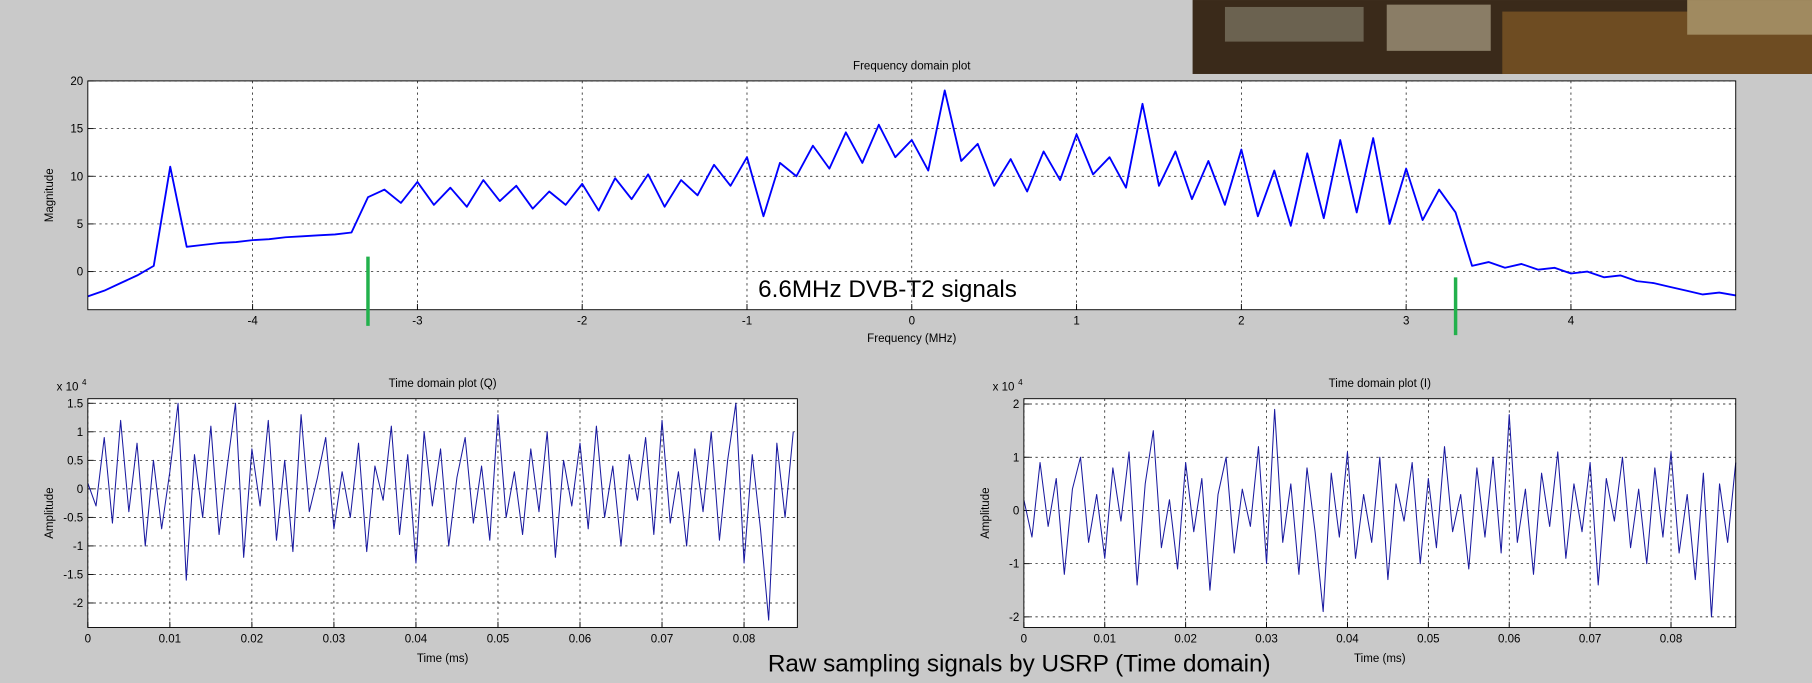 The width and height of the screenshot is (1812, 683). Describe the element at coordinates (1406, 322) in the screenshot. I see `x-tick-label: 3` at that location.